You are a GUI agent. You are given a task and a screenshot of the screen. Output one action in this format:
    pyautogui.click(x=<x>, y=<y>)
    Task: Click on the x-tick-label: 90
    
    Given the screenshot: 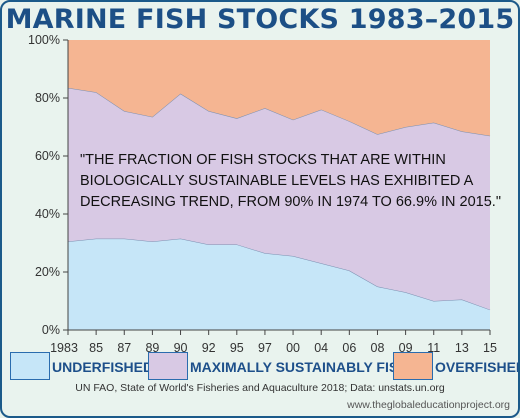 What is the action you would take?
    pyautogui.click(x=181, y=348)
    